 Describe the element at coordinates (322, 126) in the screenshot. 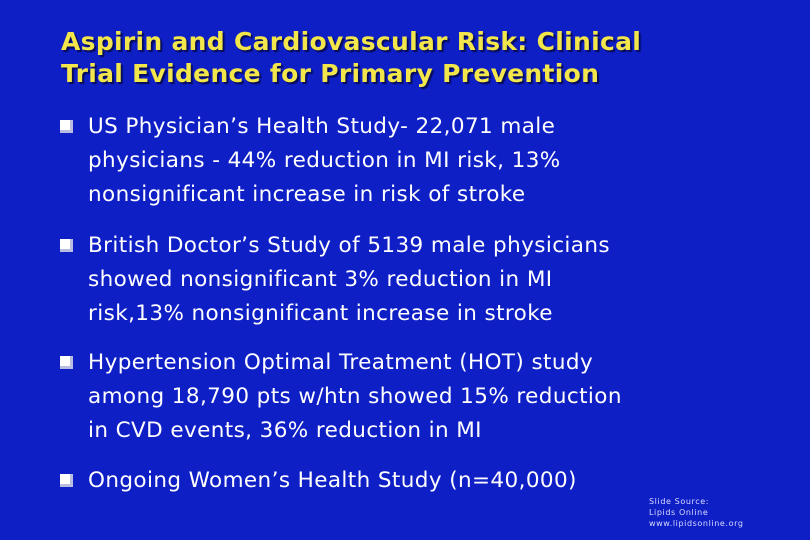

I see `bullet-line: US Physician’s Health Study- 22,071 male` at that location.